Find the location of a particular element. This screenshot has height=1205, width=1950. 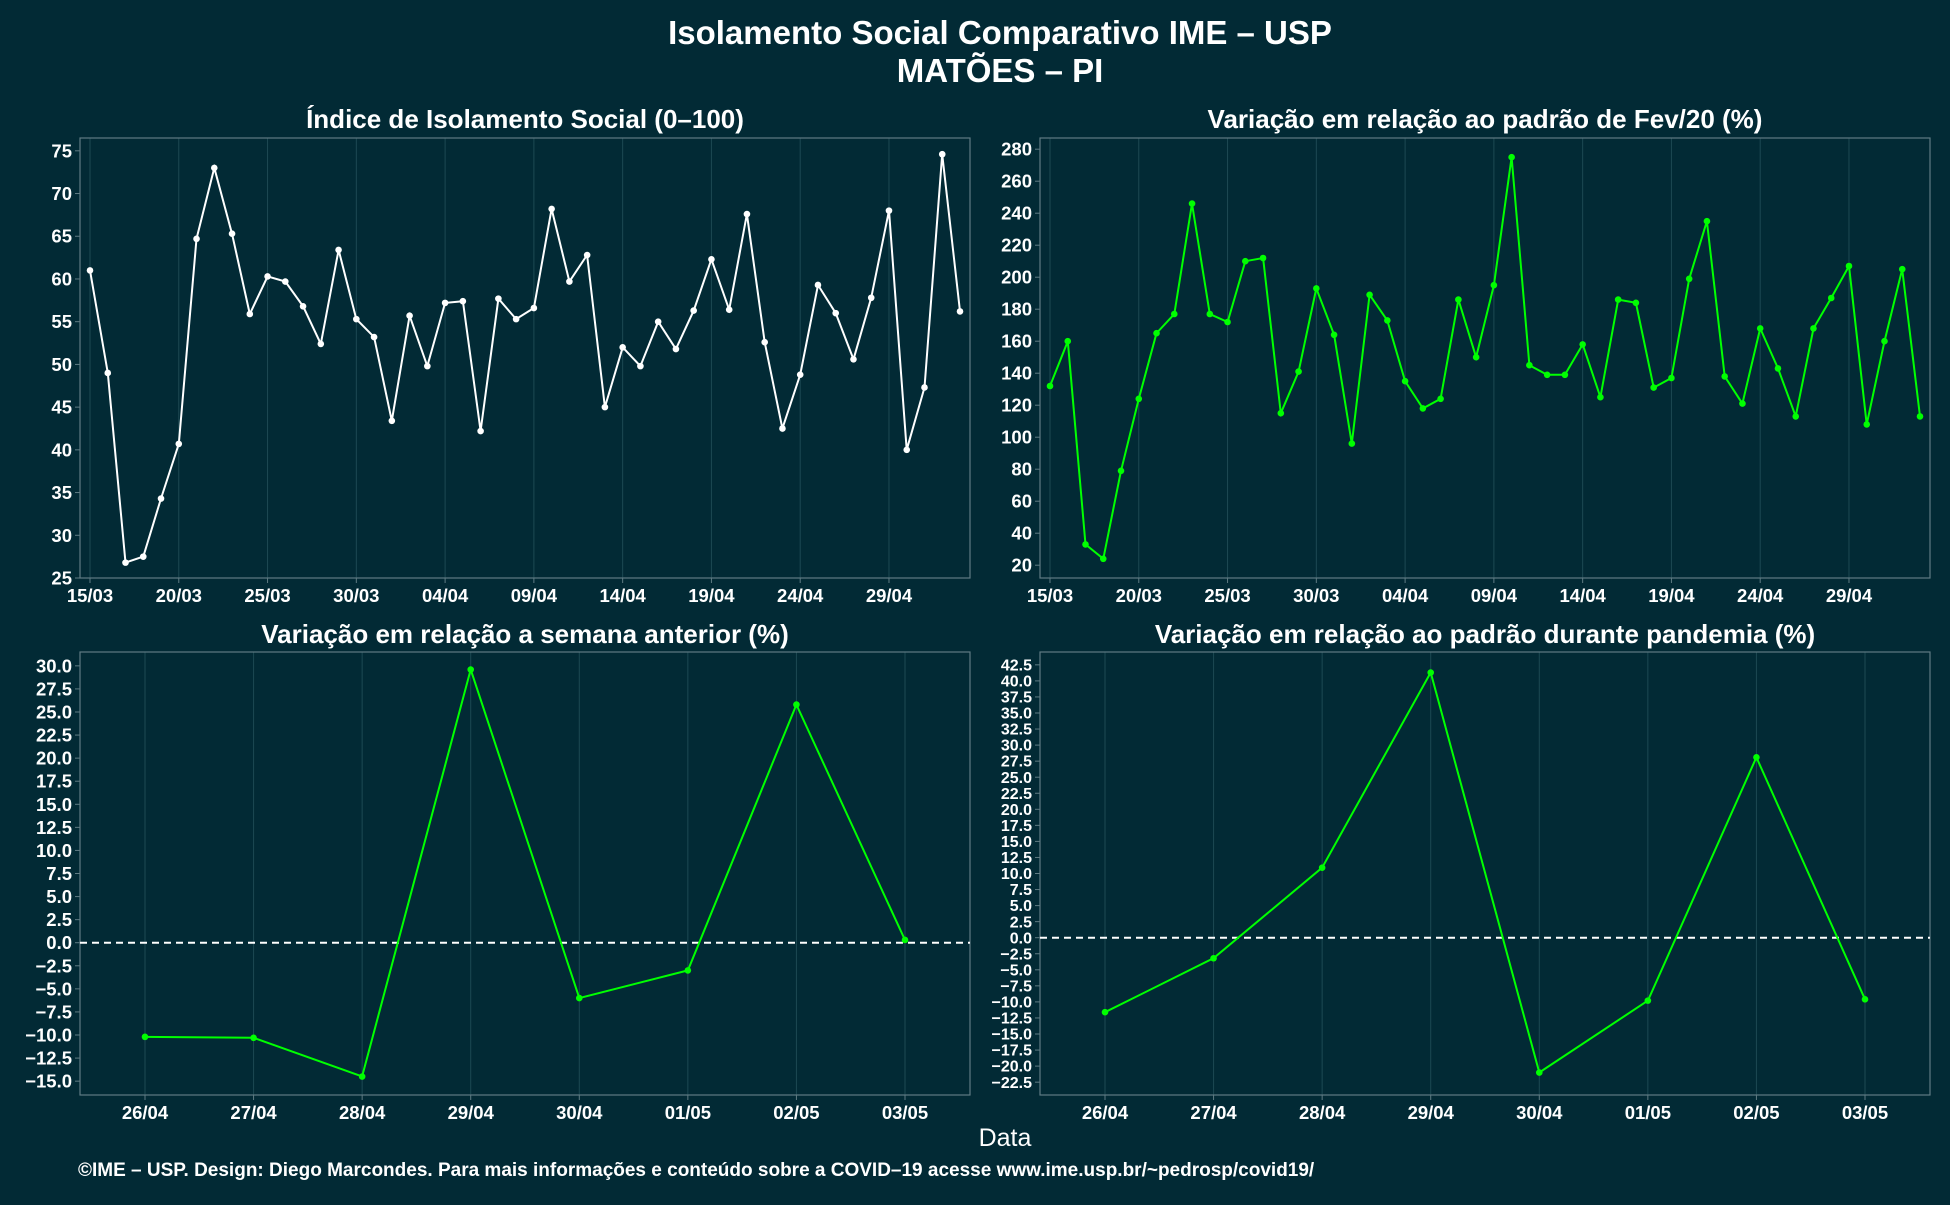

y-tick-label: 260 is located at coordinates (1016, 181).